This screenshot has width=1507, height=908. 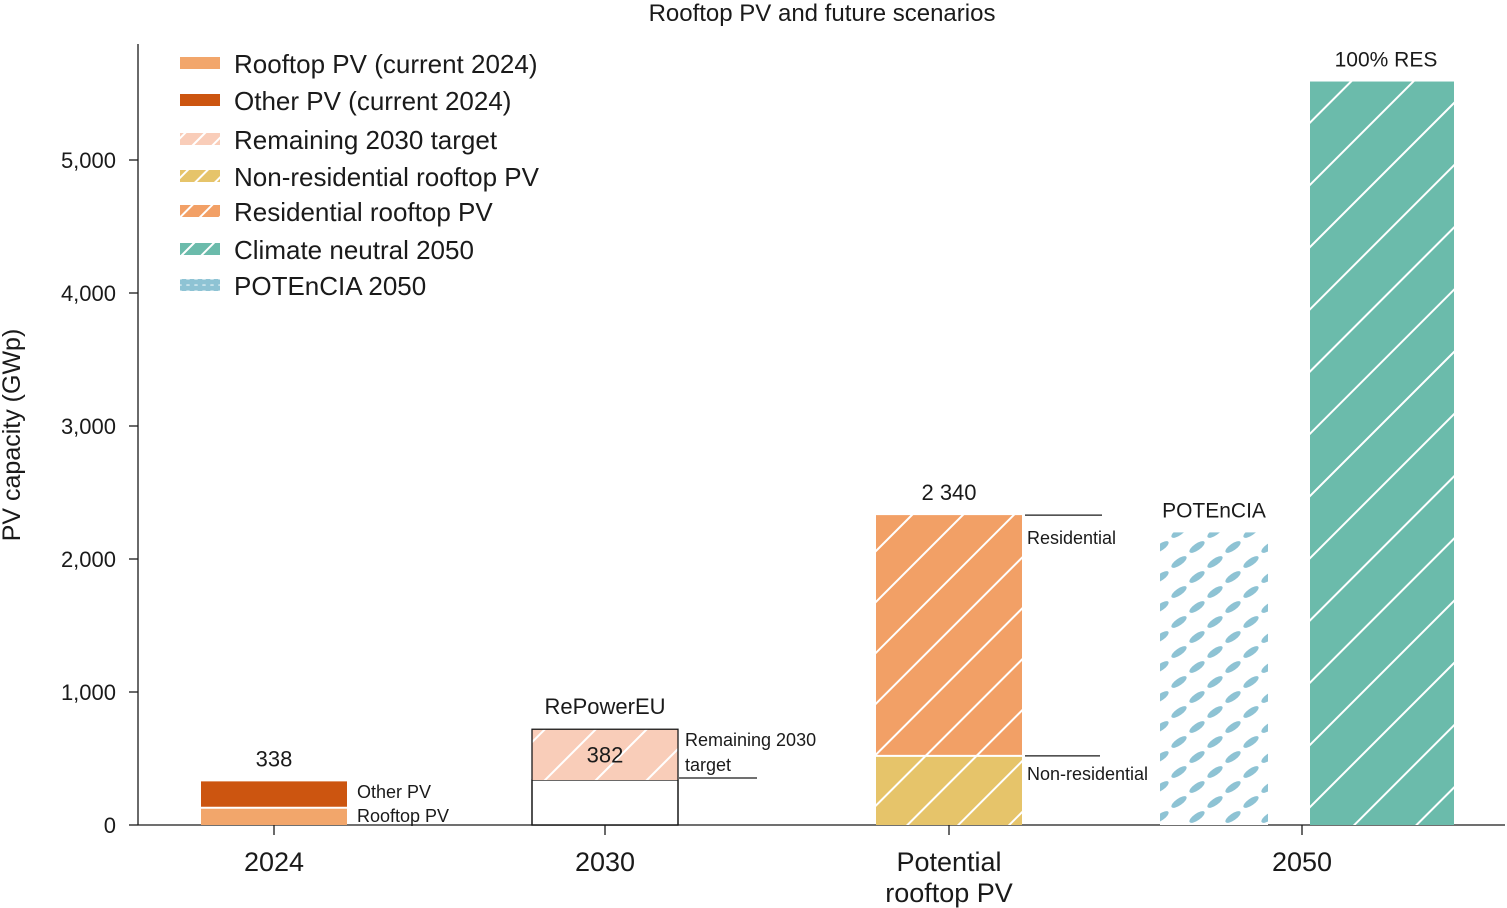 I want to click on bar-potential: 2 340, so click(x=949, y=652).